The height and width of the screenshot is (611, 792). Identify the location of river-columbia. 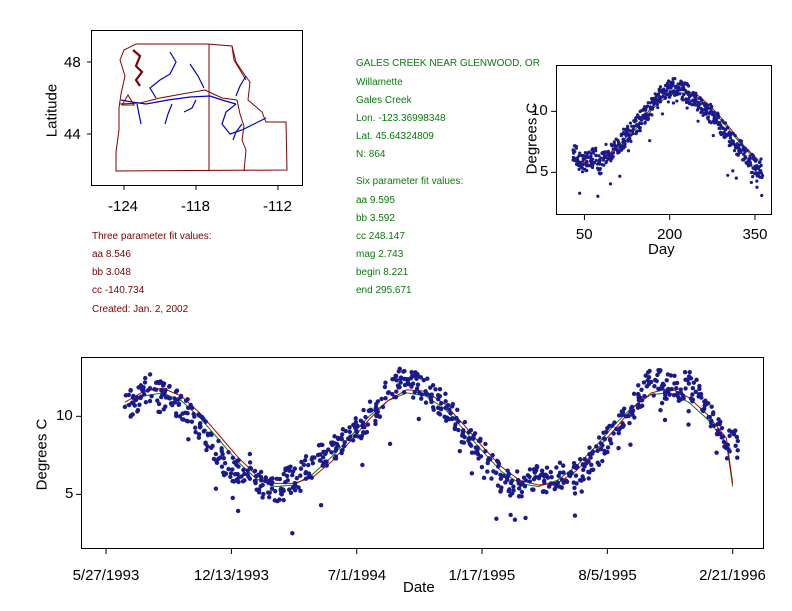
(178, 100).